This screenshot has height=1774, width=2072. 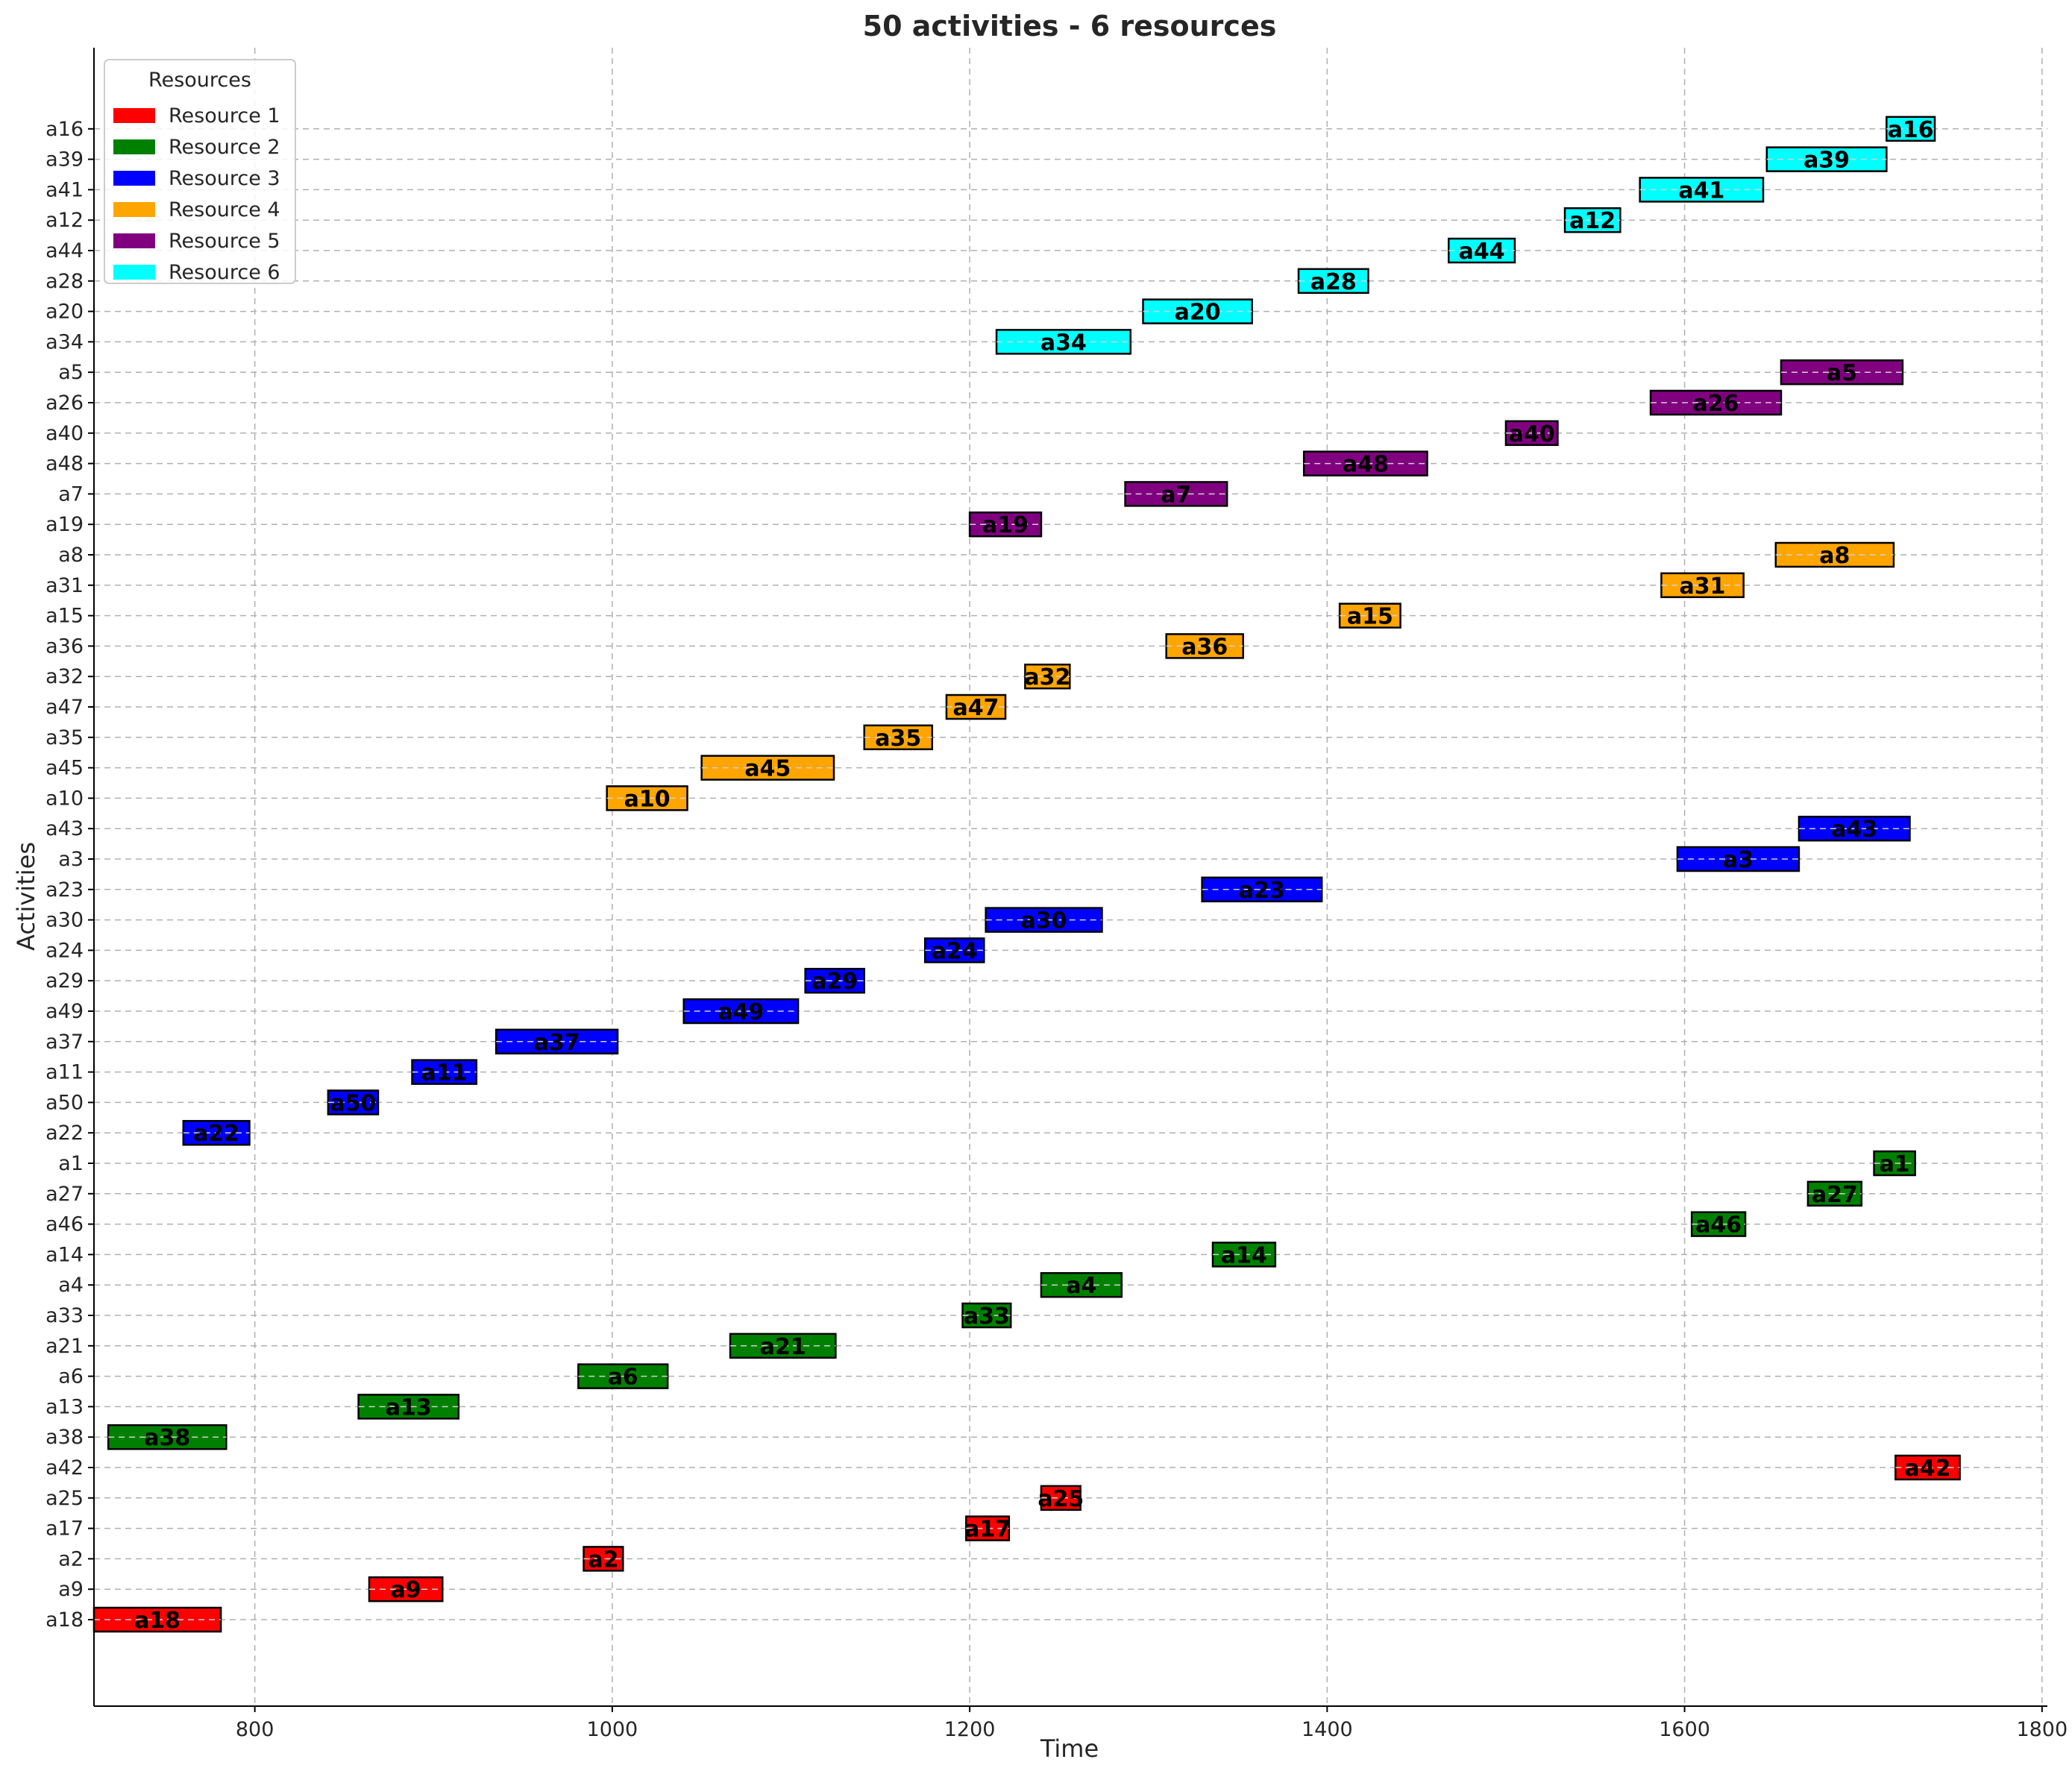 I want to click on activity-bar-label-a7: a7, so click(x=1176, y=495).